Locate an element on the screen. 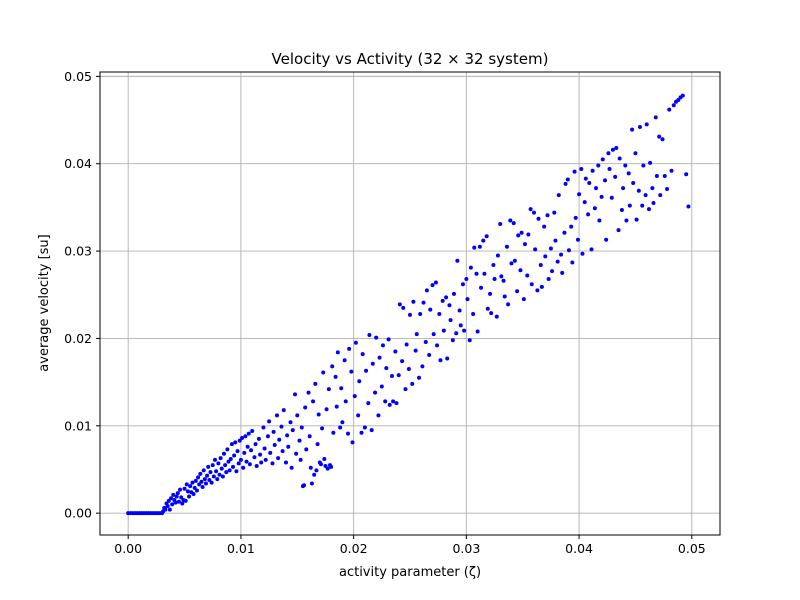 Image resolution: width=800 pixels, height=600 pixels. x-axis-ticks: 0.00 0.01 0.02 0.03 0.04 0.05 is located at coordinates (410, 545).